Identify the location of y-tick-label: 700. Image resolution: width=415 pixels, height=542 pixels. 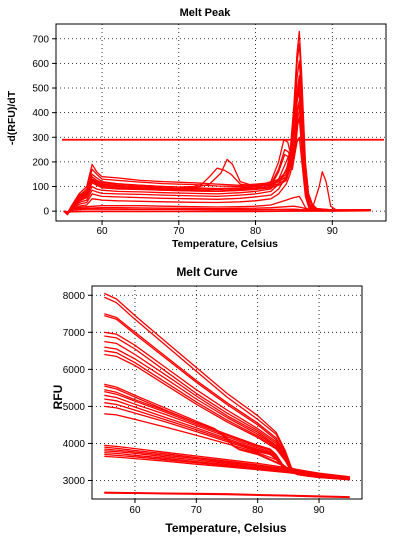
(40, 39).